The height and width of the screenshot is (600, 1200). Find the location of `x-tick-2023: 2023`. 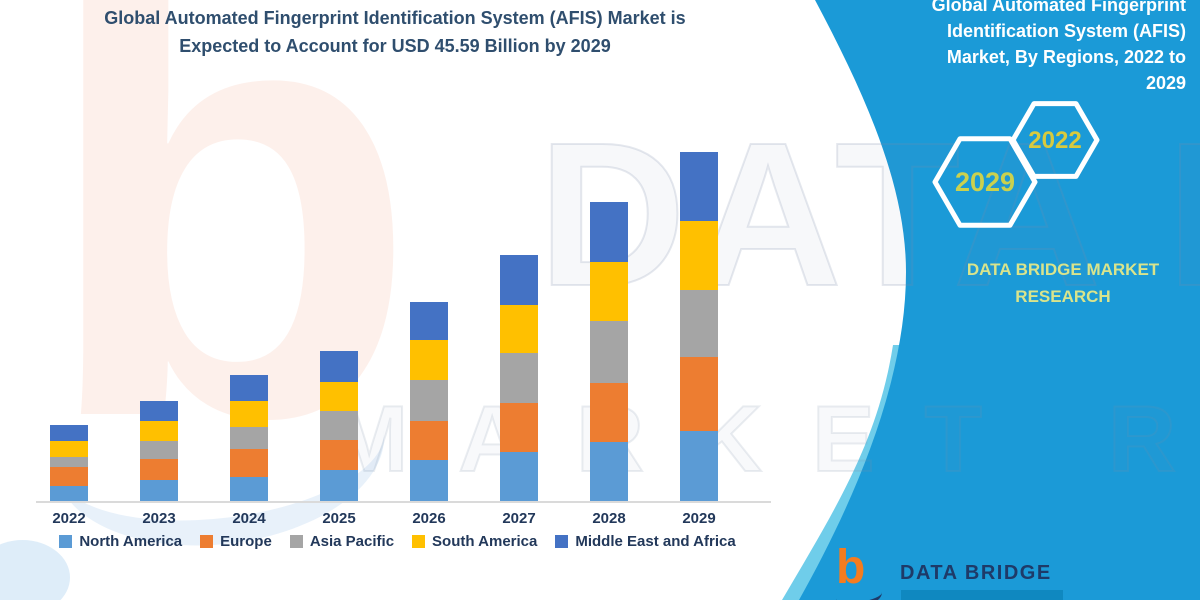

x-tick-2023: 2023 is located at coordinates (159, 518).